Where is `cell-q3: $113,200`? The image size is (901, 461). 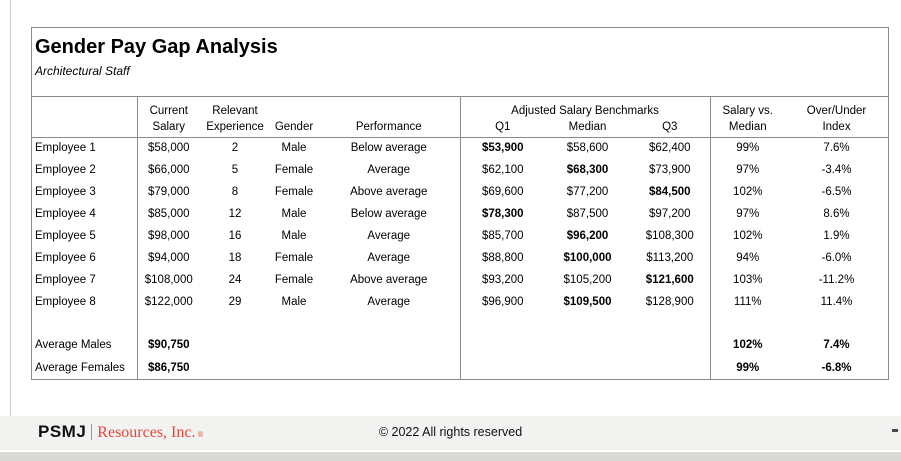
cell-q3: $113,200 is located at coordinates (670, 258).